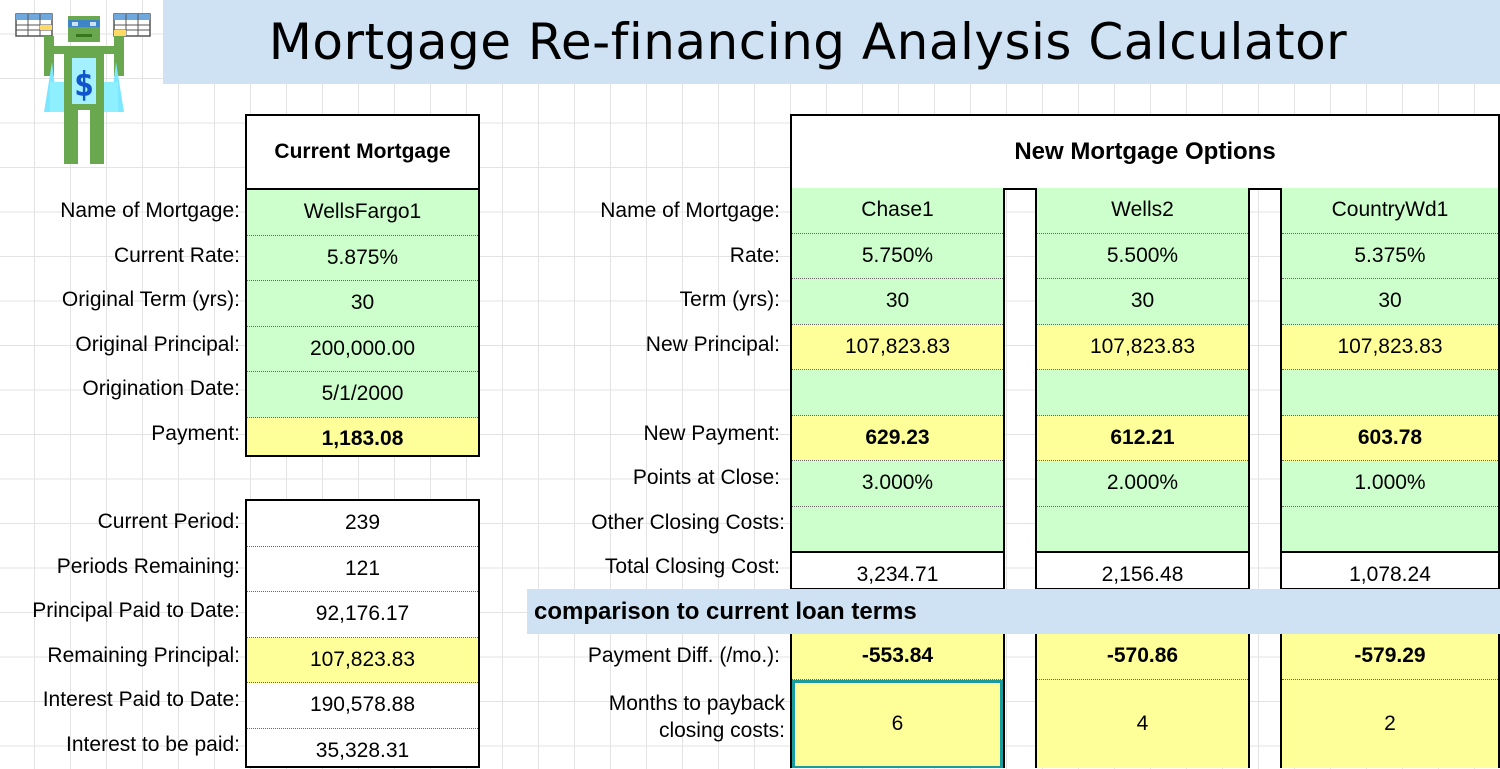 This screenshot has width=1500, height=769. Describe the element at coordinates (1142, 657) in the screenshot. I see `option-2-diff-cell: -570.86` at that location.